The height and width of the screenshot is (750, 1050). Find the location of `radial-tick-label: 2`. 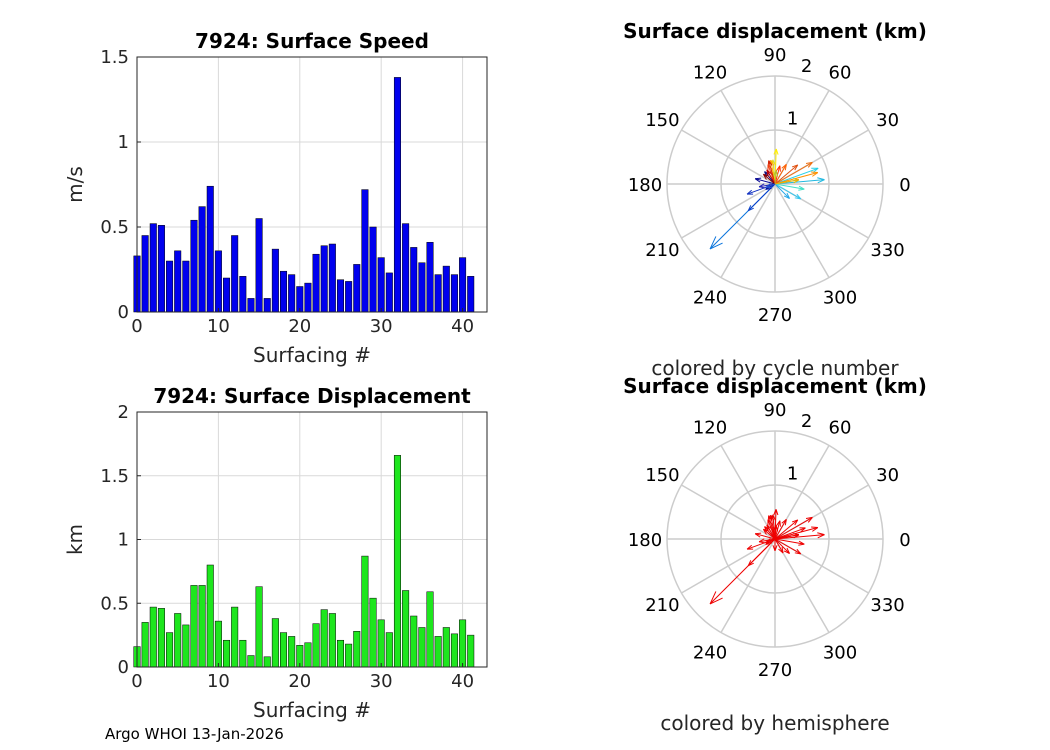

radial-tick-label: 2 is located at coordinates (806, 421).